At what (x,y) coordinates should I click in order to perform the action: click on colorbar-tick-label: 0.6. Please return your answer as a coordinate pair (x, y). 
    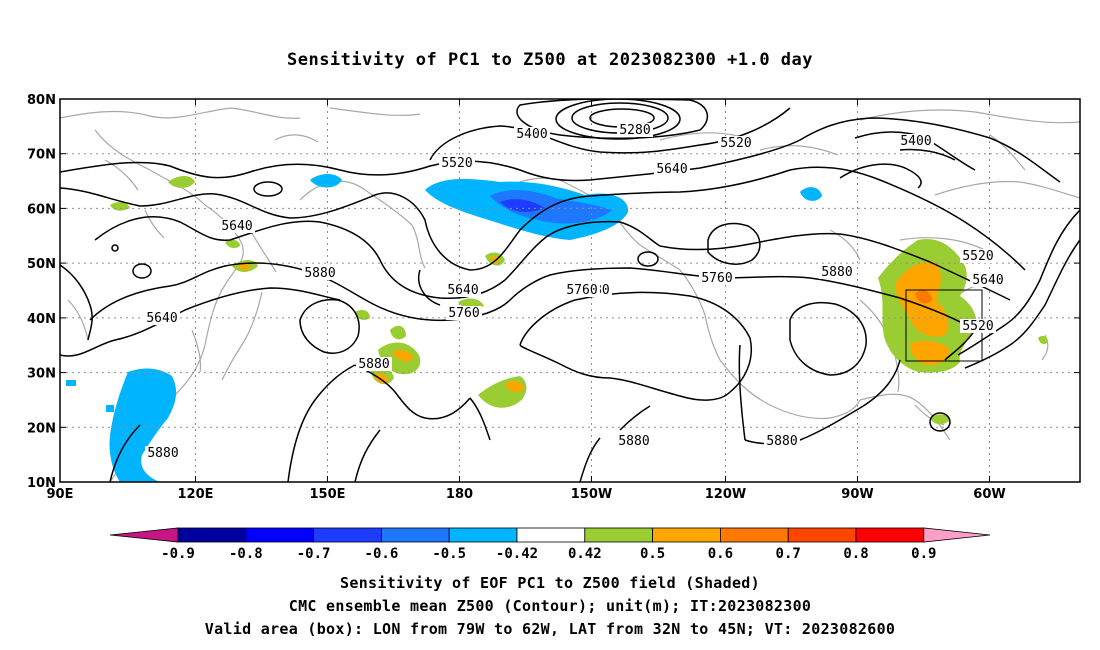
    Looking at the image, I should click on (720, 554).